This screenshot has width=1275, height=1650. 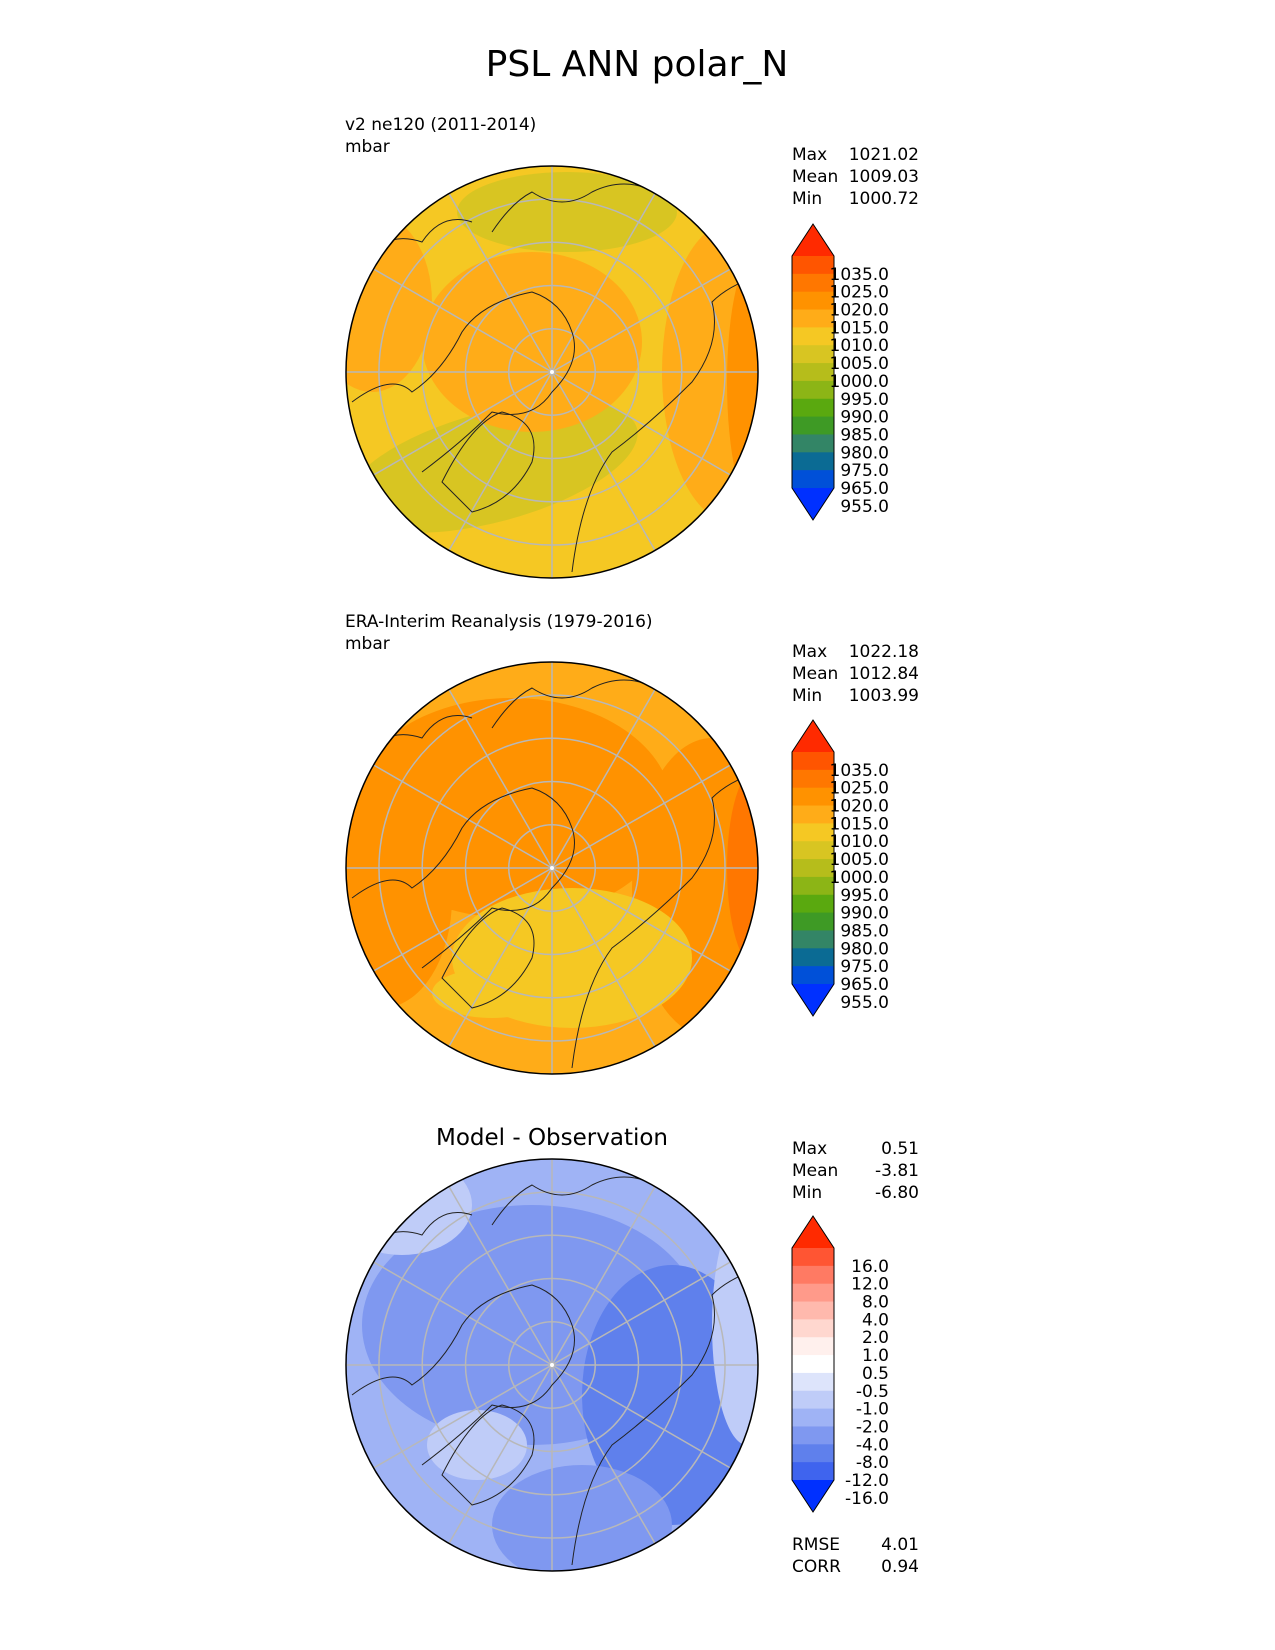 I want to click on colorbar-tick-label: -12.0, so click(x=867, y=1481).